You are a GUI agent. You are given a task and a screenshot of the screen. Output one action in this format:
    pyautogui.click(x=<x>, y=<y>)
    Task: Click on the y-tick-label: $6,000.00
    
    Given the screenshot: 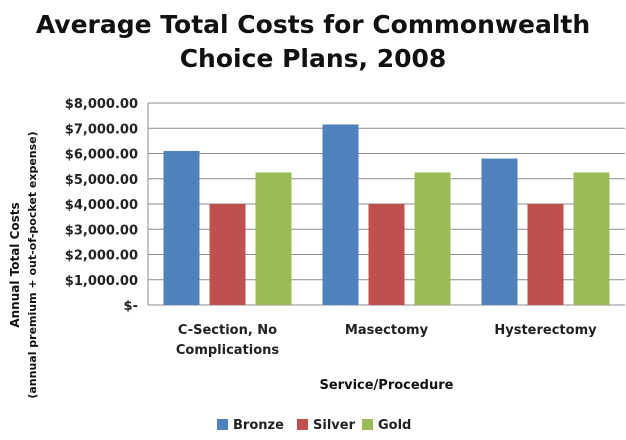 What is the action you would take?
    pyautogui.click(x=101, y=155)
    